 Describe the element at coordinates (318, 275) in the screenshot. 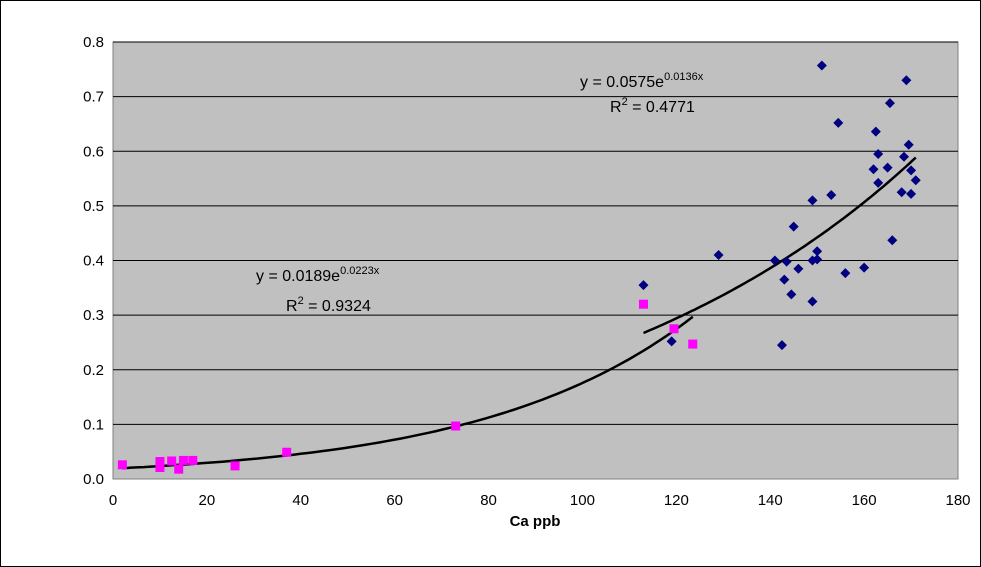

I see `trendline-equation-2: y = 0.0189e0.0223x` at that location.